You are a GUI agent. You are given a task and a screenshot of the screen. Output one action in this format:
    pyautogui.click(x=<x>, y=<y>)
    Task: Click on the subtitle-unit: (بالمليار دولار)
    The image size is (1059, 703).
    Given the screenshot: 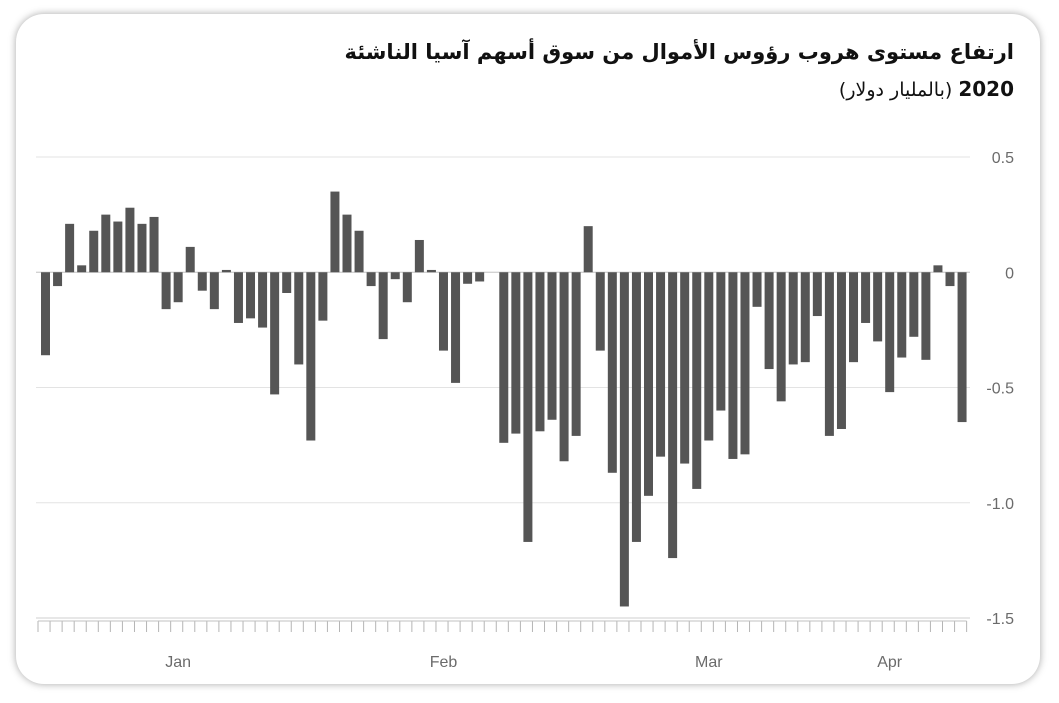 What is the action you would take?
    pyautogui.click(x=895, y=90)
    